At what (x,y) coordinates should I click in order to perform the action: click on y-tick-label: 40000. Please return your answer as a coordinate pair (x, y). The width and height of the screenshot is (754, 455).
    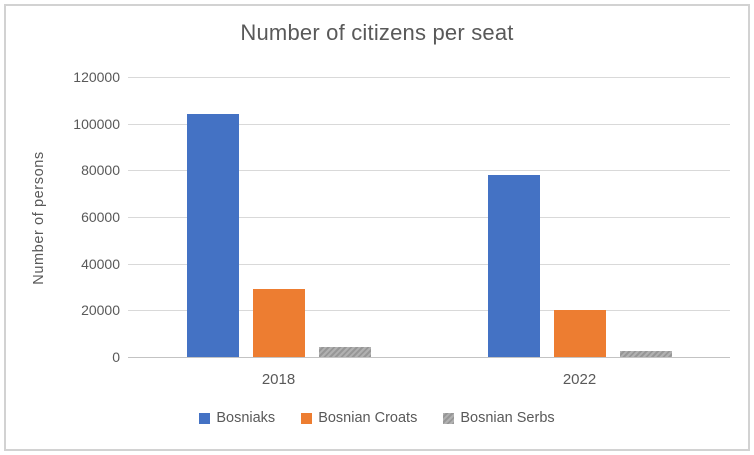
    Looking at the image, I should click on (100, 263).